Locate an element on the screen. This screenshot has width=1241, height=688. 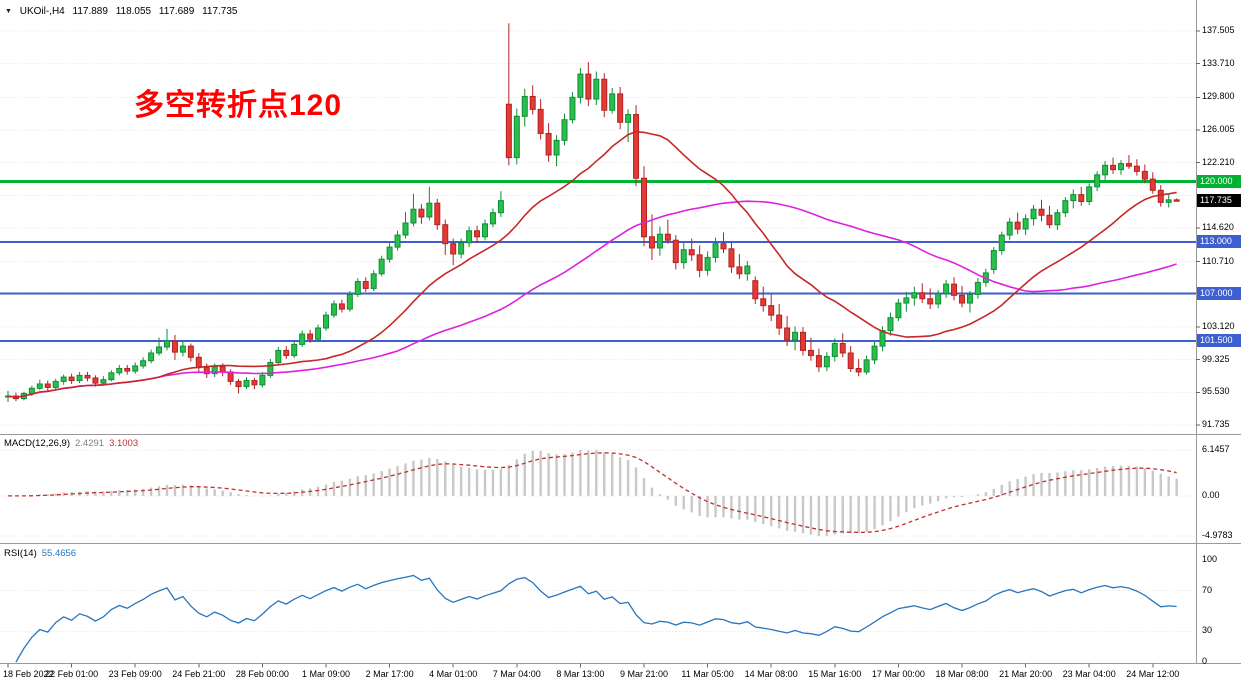
price-axis-label: 95.530 is located at coordinates (1216, 391).